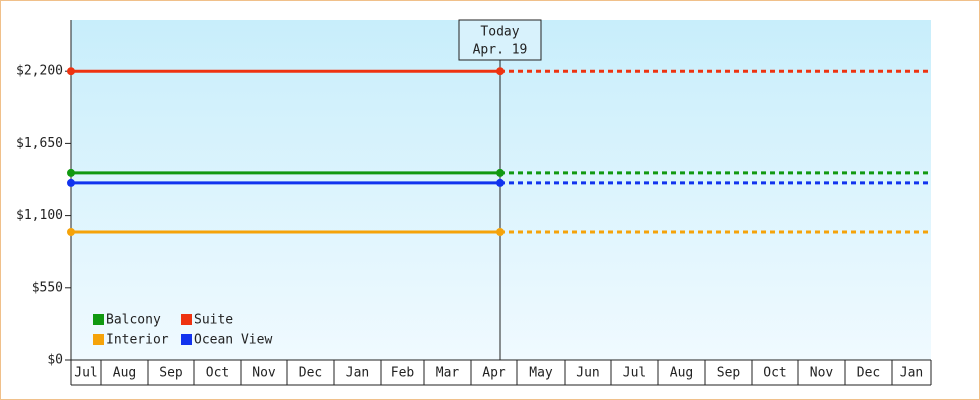 The height and width of the screenshot is (400, 980). Describe the element at coordinates (494, 373) in the screenshot. I see `x-tick-label: Apr` at that location.